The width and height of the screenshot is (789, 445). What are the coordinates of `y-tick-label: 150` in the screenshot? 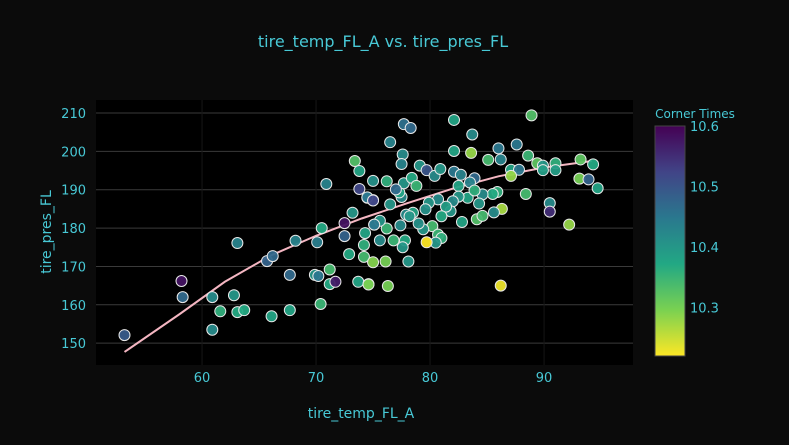 It's located at (73, 344).